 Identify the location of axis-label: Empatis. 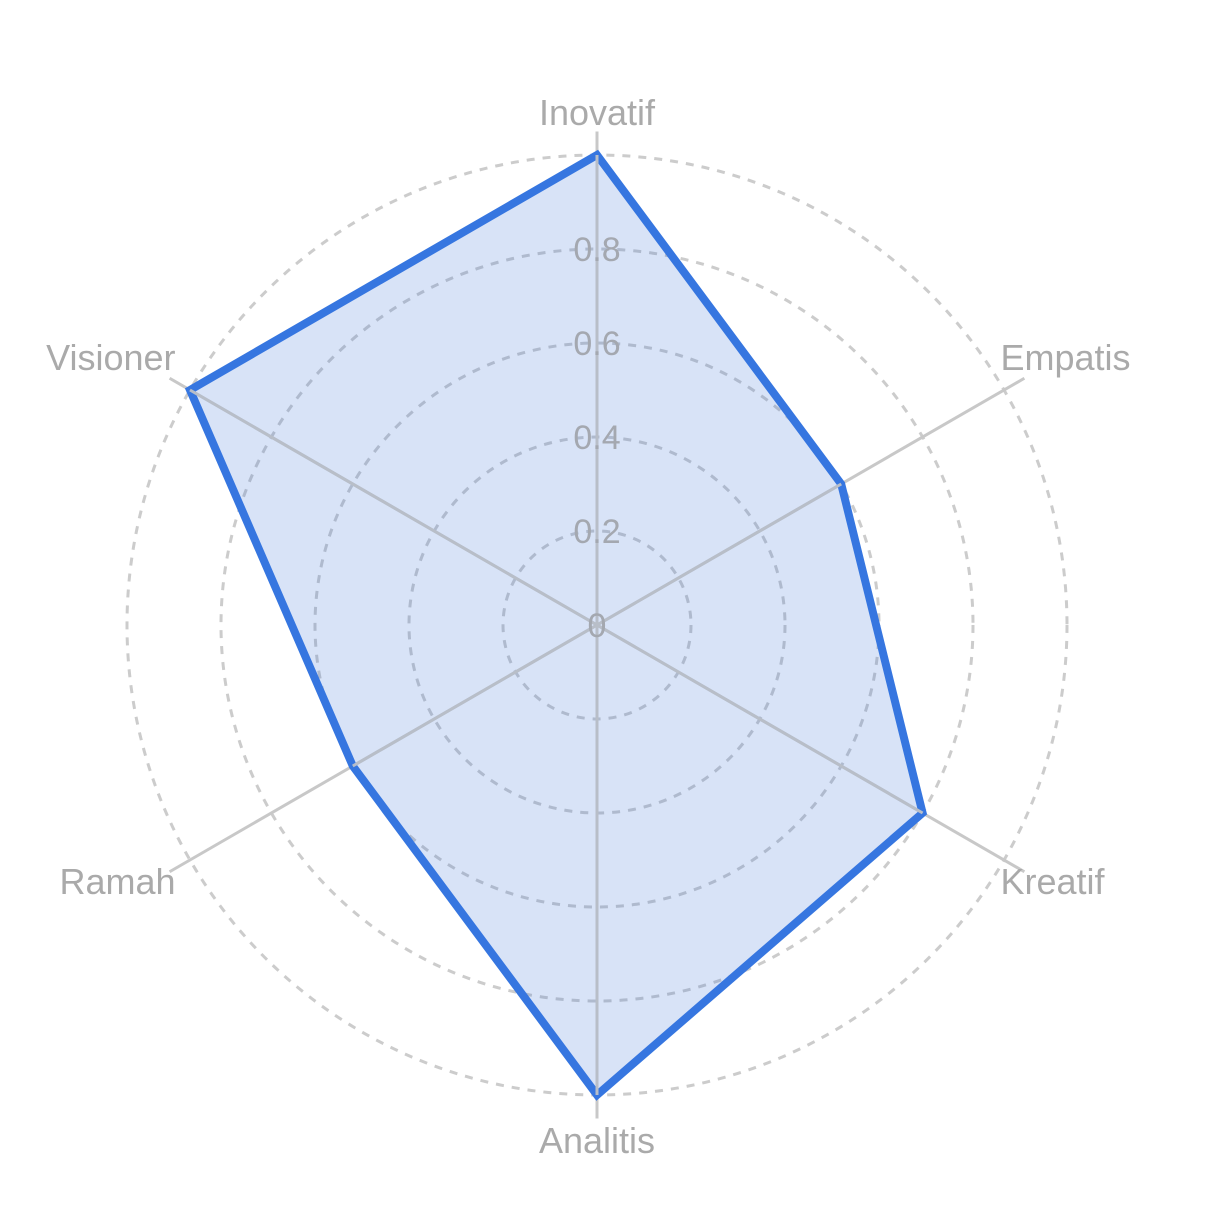
(1065, 357).